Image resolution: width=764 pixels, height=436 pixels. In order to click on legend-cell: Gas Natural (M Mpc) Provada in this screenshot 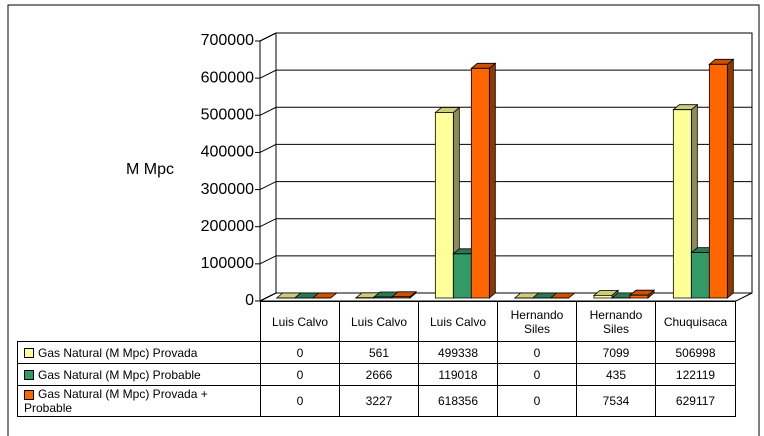, I will do `click(139, 352)`.